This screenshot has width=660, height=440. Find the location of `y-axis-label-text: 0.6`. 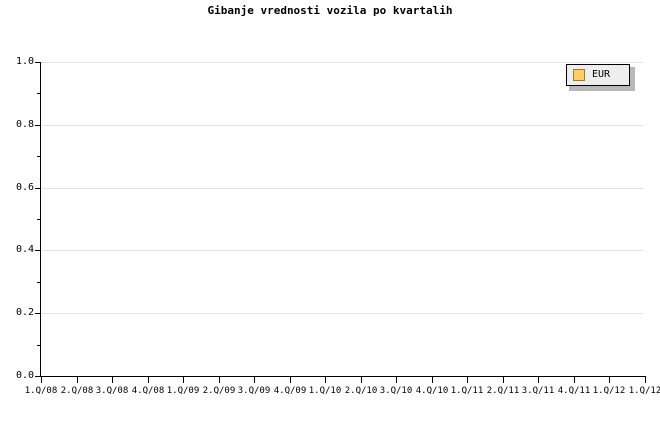

y-axis-label-text: 0.6 is located at coordinates (24, 187).